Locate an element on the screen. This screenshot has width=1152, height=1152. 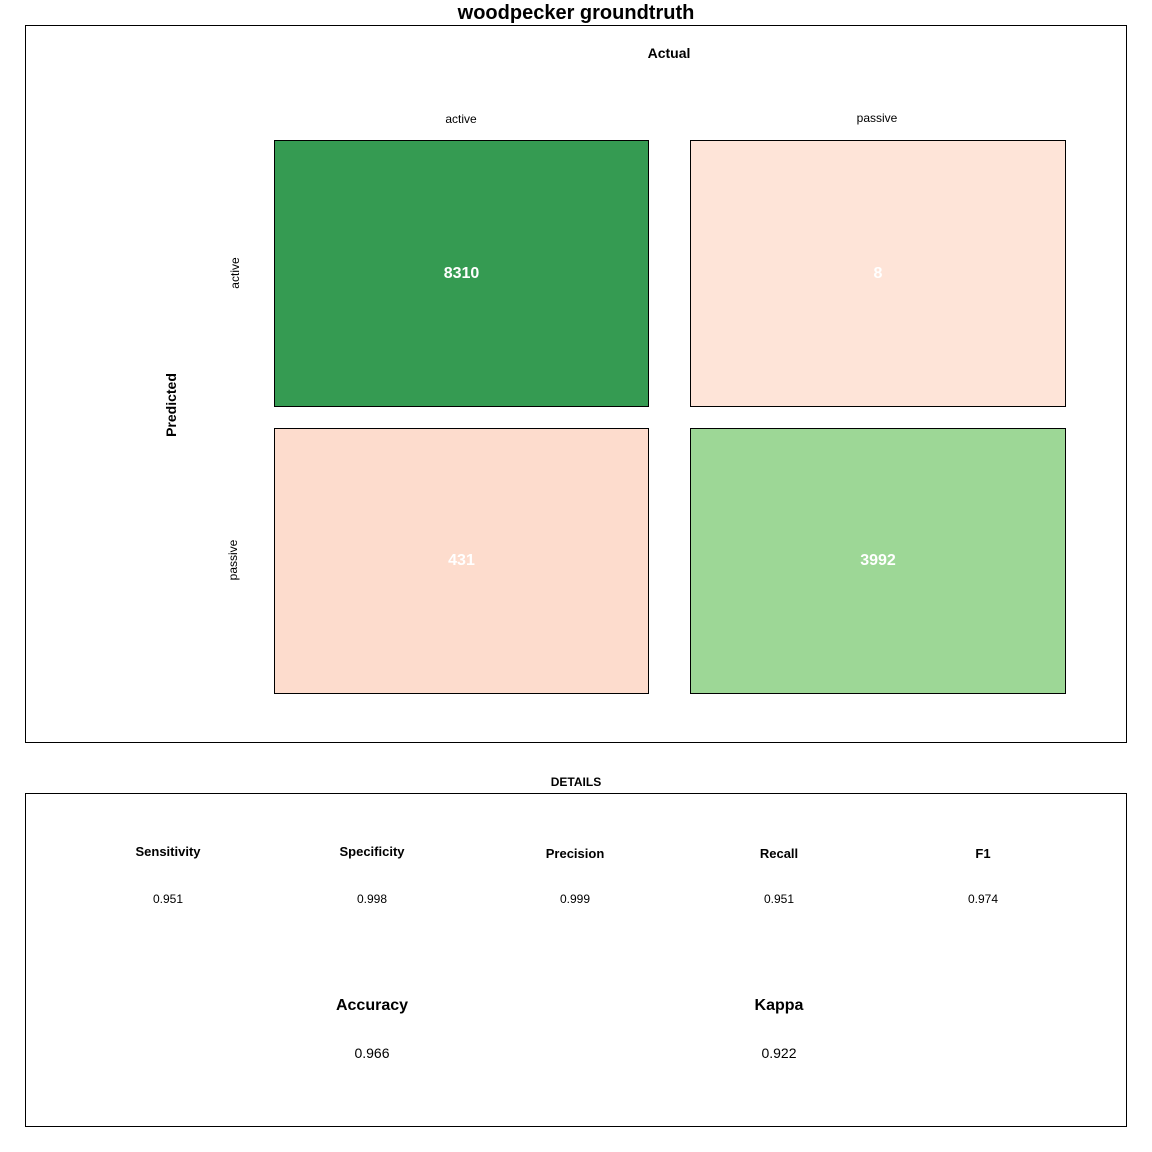
metric-name-specificity: Specificity is located at coordinates (372, 851).